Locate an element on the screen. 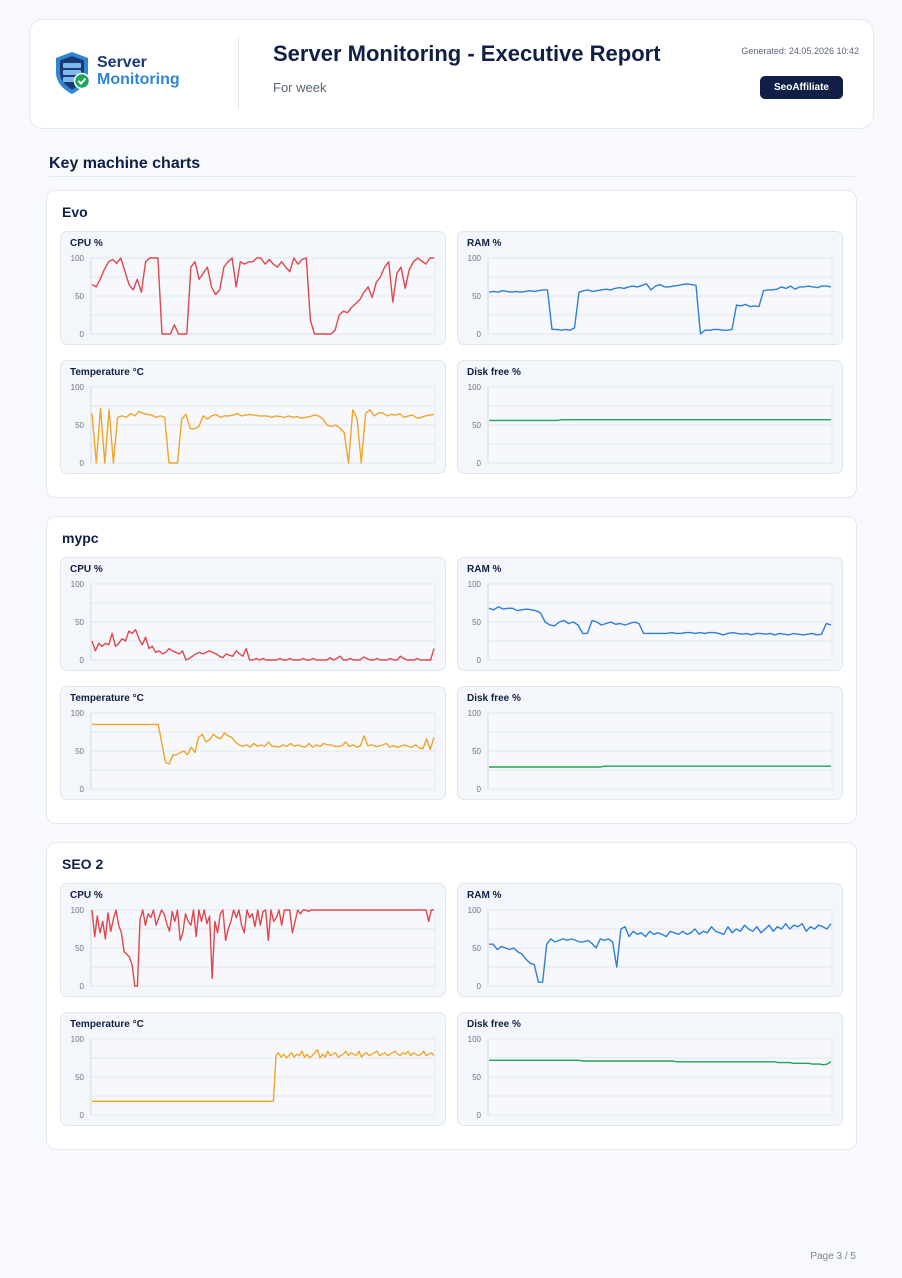 This screenshot has width=902, height=1278. logo-text: Server Monitoring is located at coordinates (138, 71).